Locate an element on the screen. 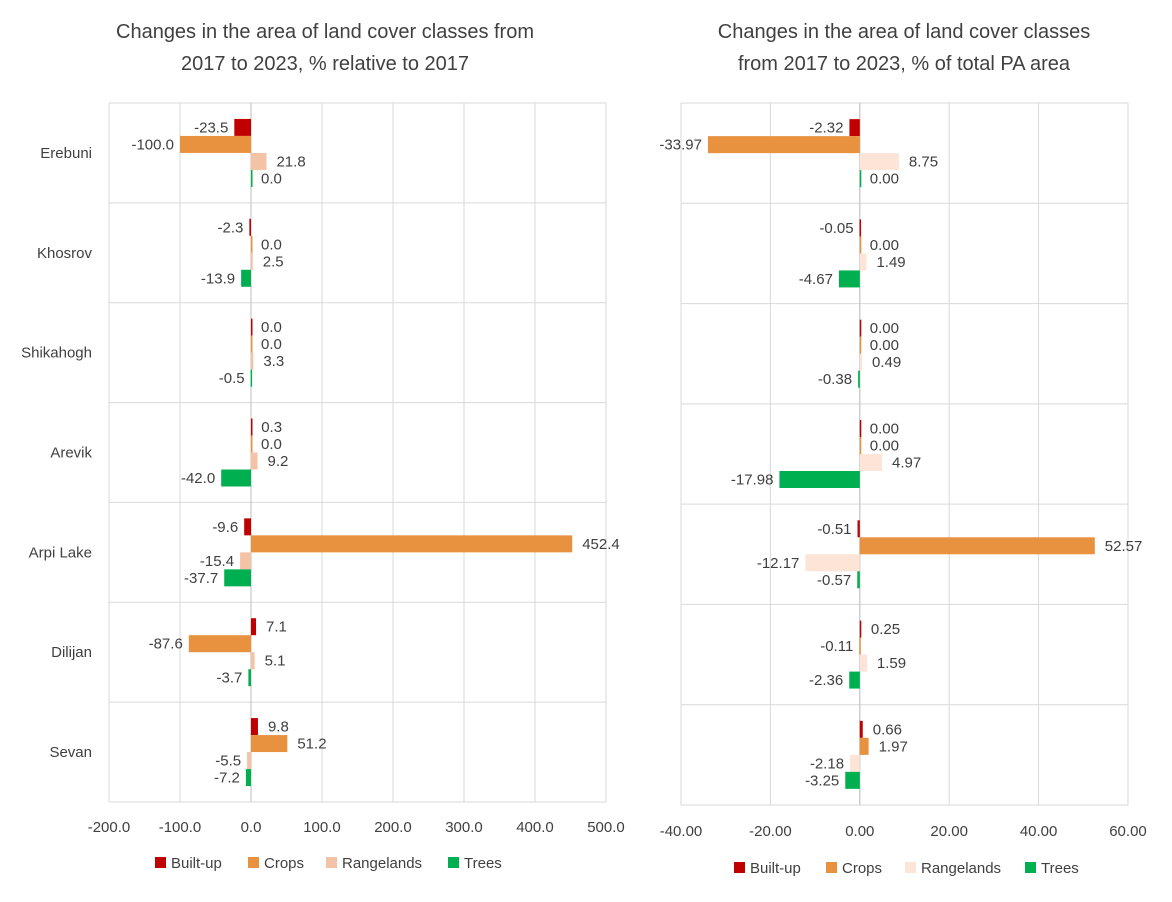 This screenshot has height=902, width=1172. chart1-data-label-shikahogh-trees: -0.5 is located at coordinates (232, 378).